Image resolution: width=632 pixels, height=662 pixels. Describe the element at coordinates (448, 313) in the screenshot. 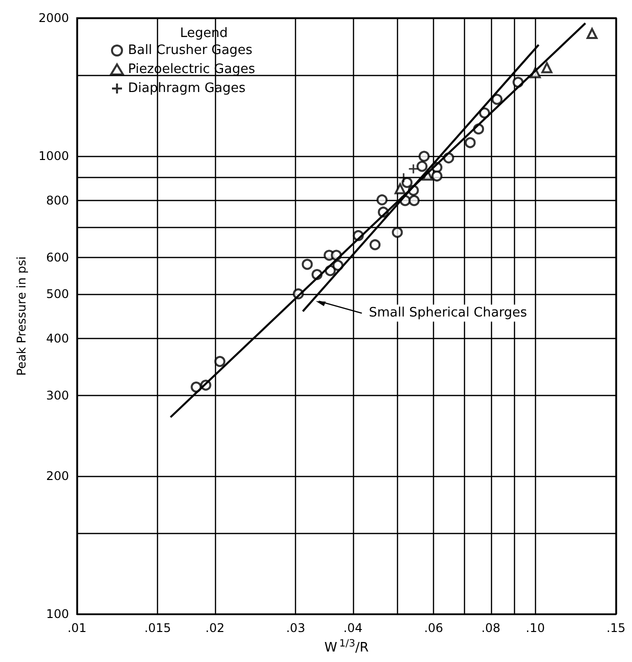

I see `annotation: Small Spherical Charges` at that location.